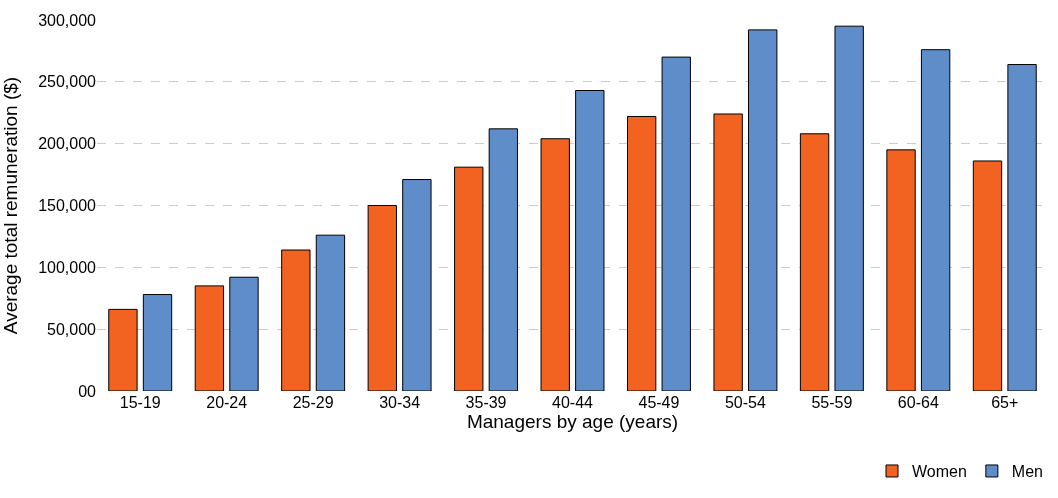  What do you see at coordinates (72, 329) in the screenshot?
I see `y-tick-label: 50,000` at bounding box center [72, 329].